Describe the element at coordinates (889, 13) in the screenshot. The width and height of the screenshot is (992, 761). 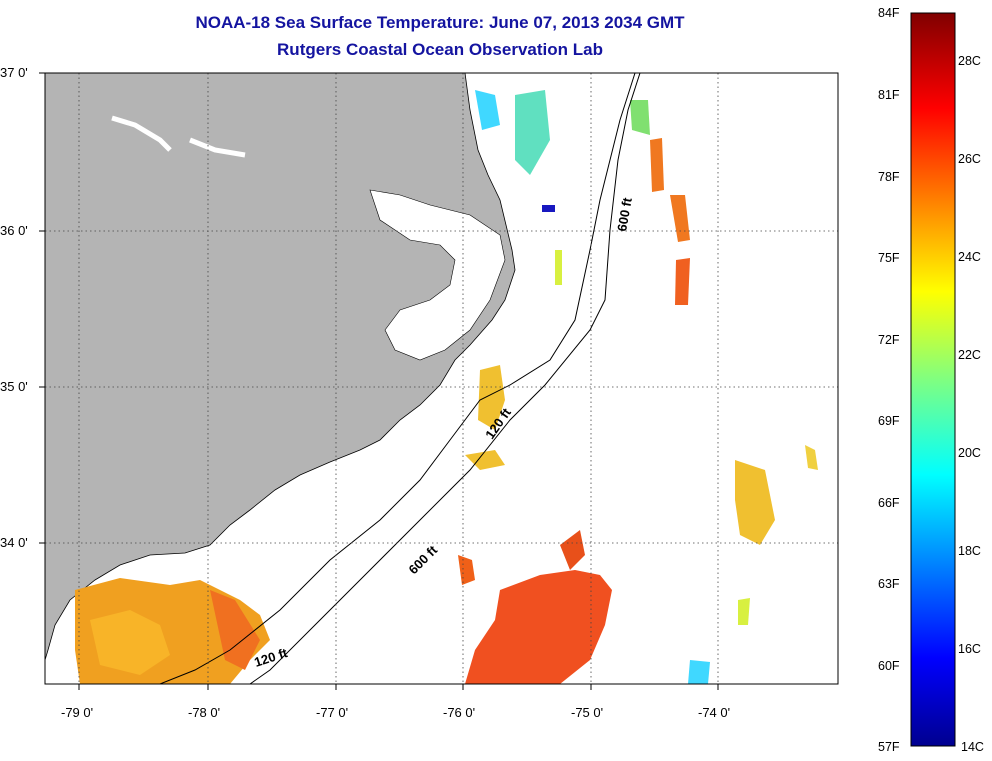
I see `colorbar-f-label: 84F` at that location.